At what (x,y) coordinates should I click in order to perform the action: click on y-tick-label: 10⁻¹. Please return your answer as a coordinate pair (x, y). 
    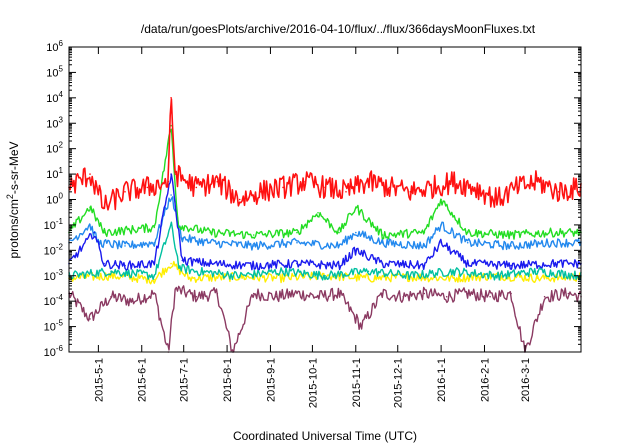
    Looking at the image, I should click on (54, 224).